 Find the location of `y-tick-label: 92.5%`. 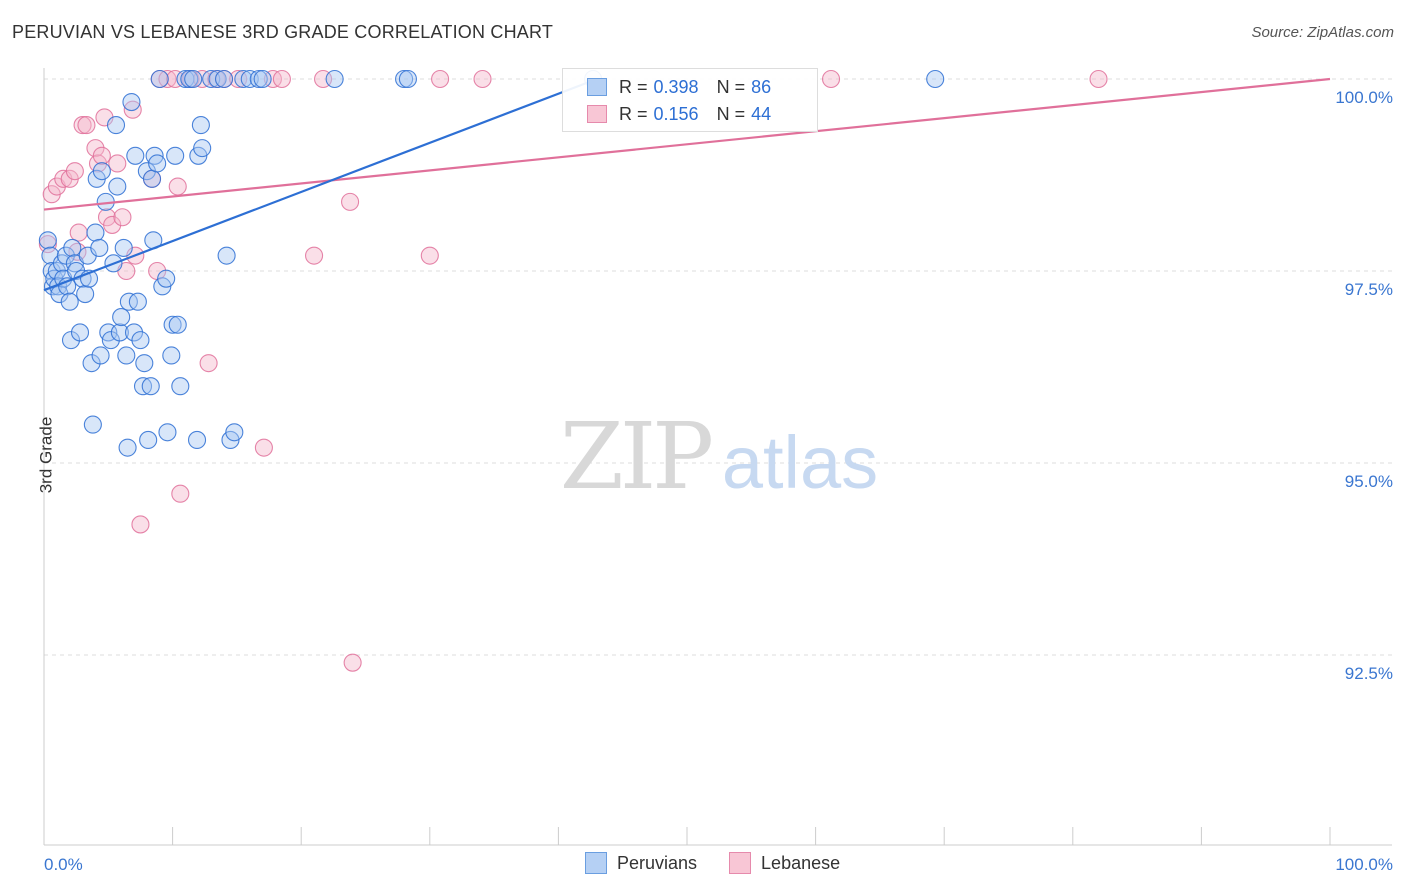

y-tick-label: 92.5% is located at coordinates (1369, 673).